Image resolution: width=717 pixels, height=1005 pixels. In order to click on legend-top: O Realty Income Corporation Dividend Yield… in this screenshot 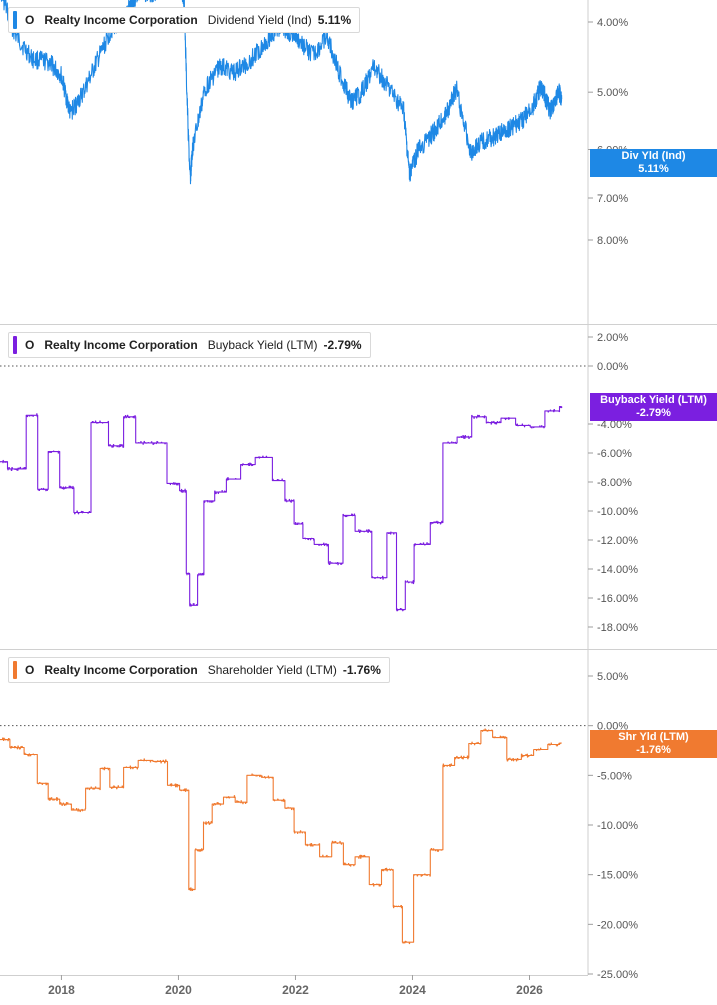, I will do `click(184, 20)`.